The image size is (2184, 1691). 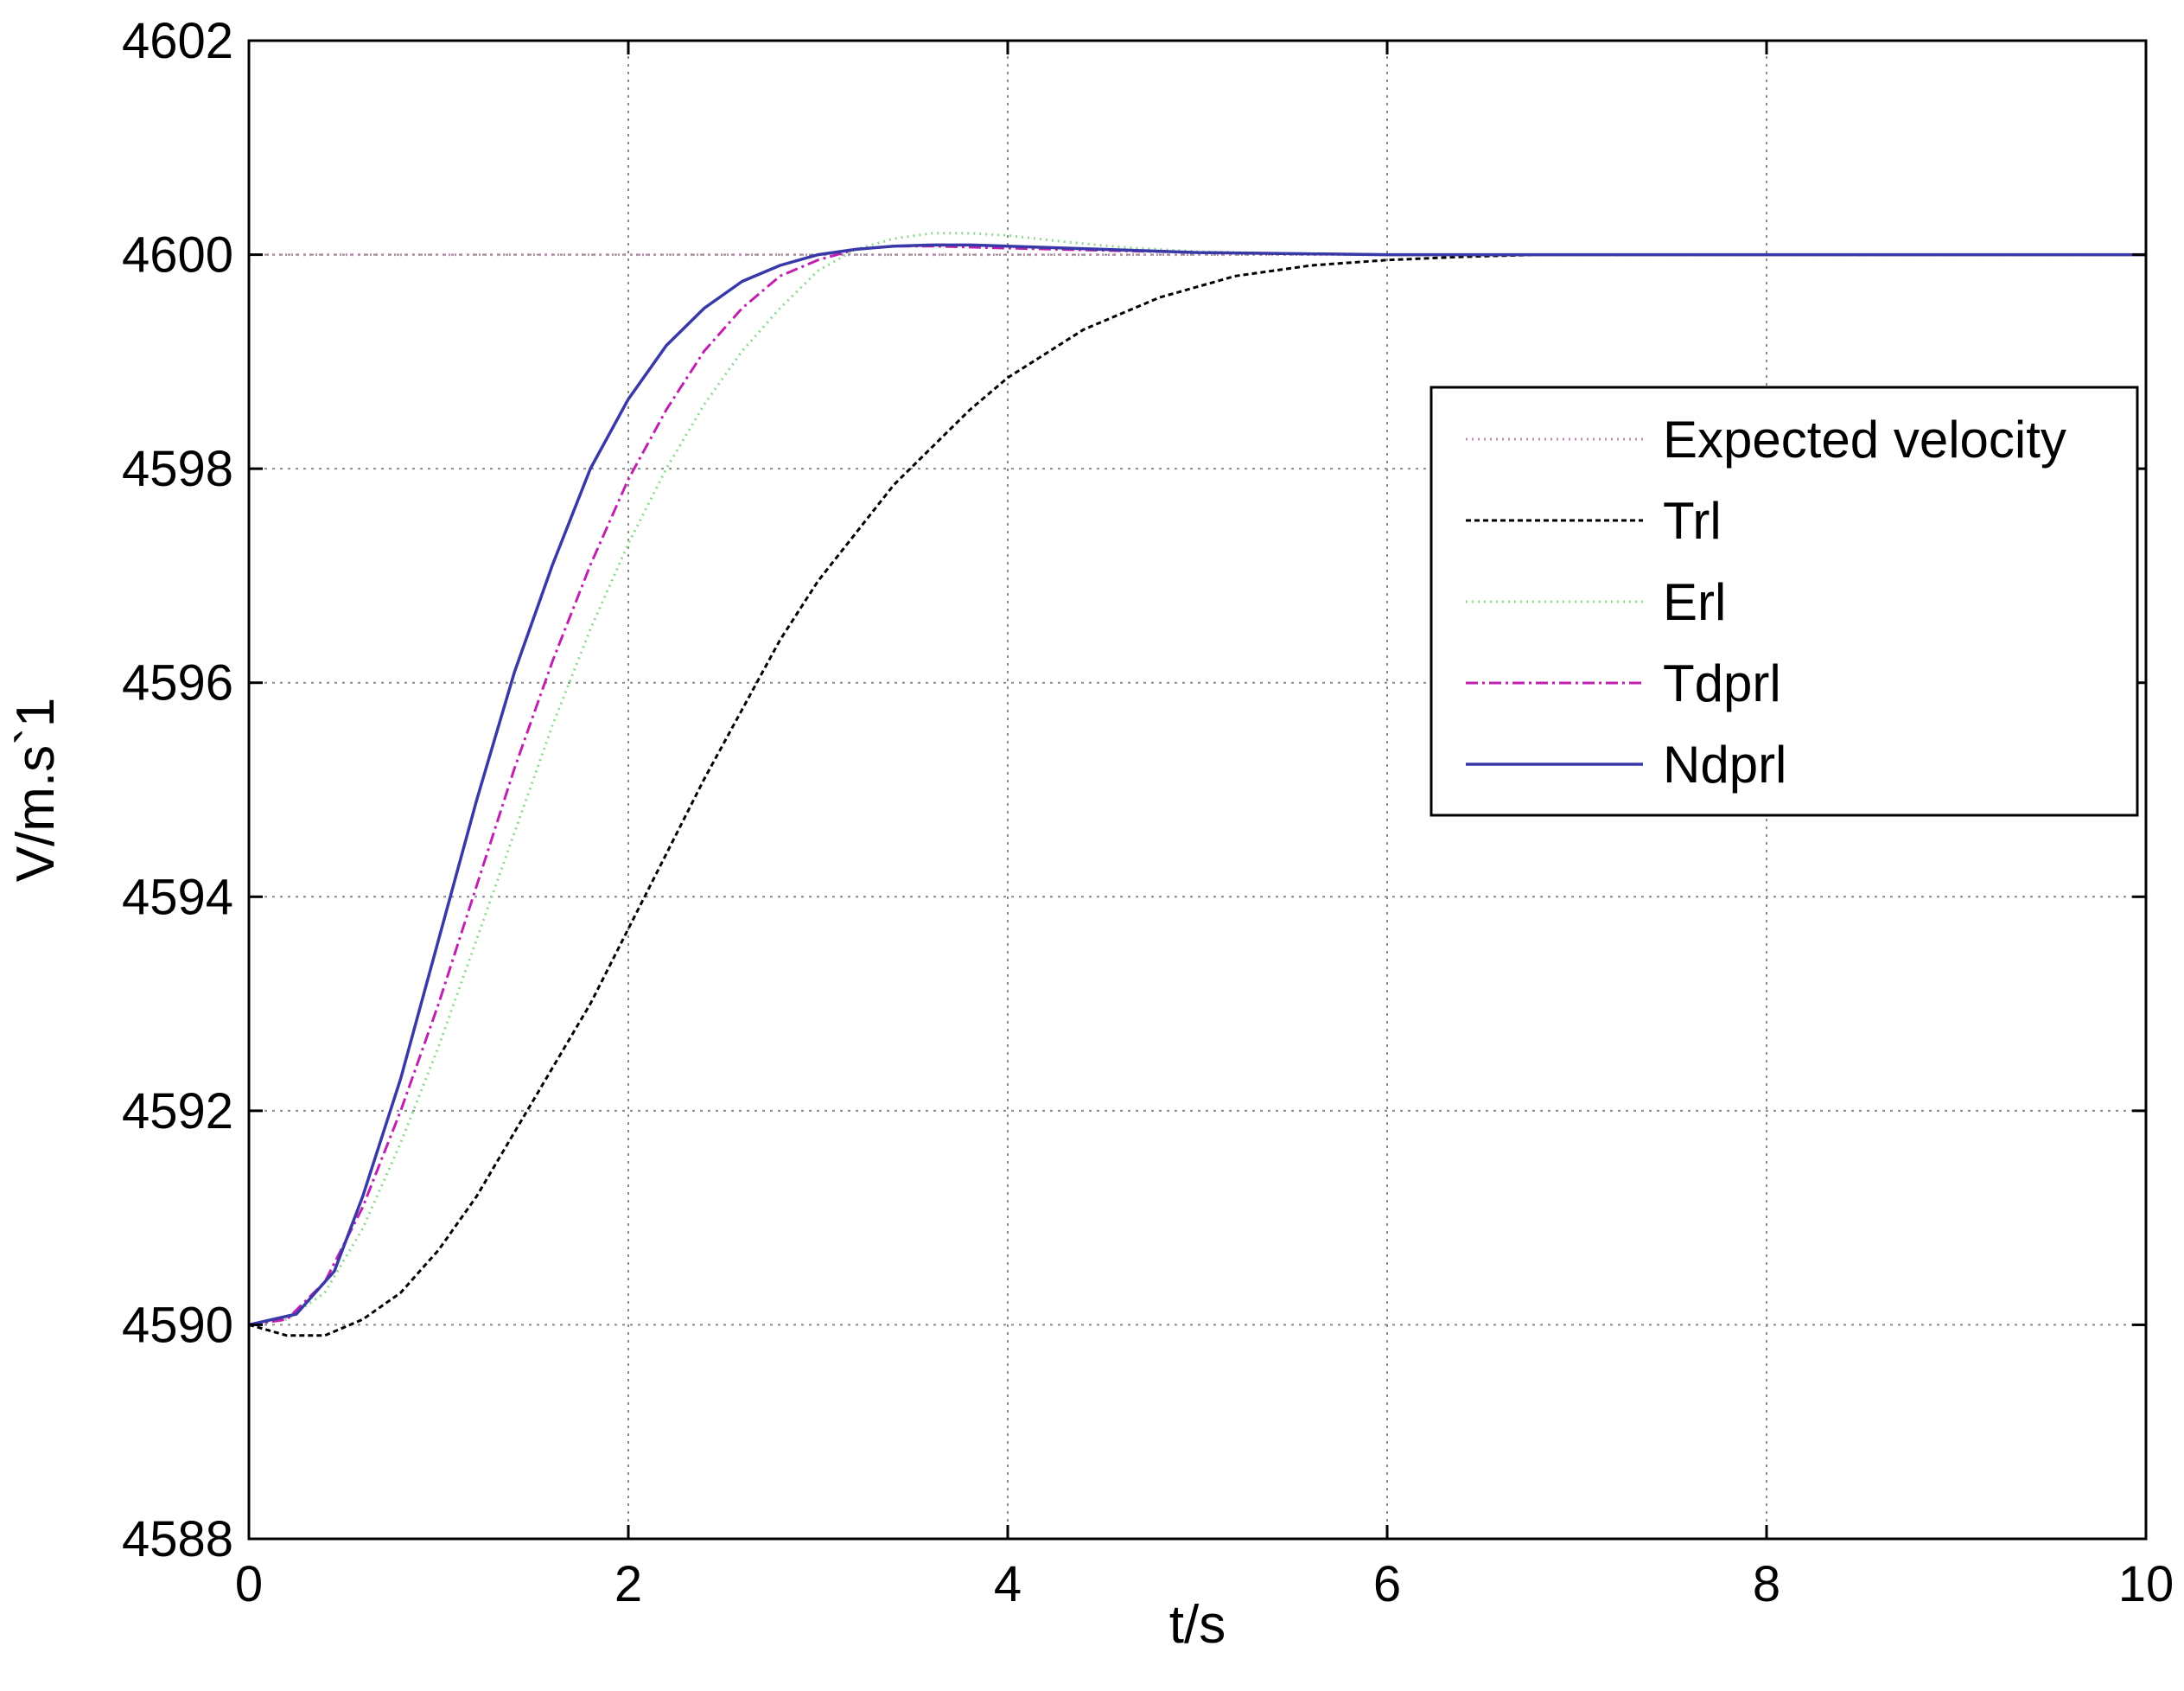 I want to click on y-axis-label: V/m.s`1, so click(x=36, y=790).